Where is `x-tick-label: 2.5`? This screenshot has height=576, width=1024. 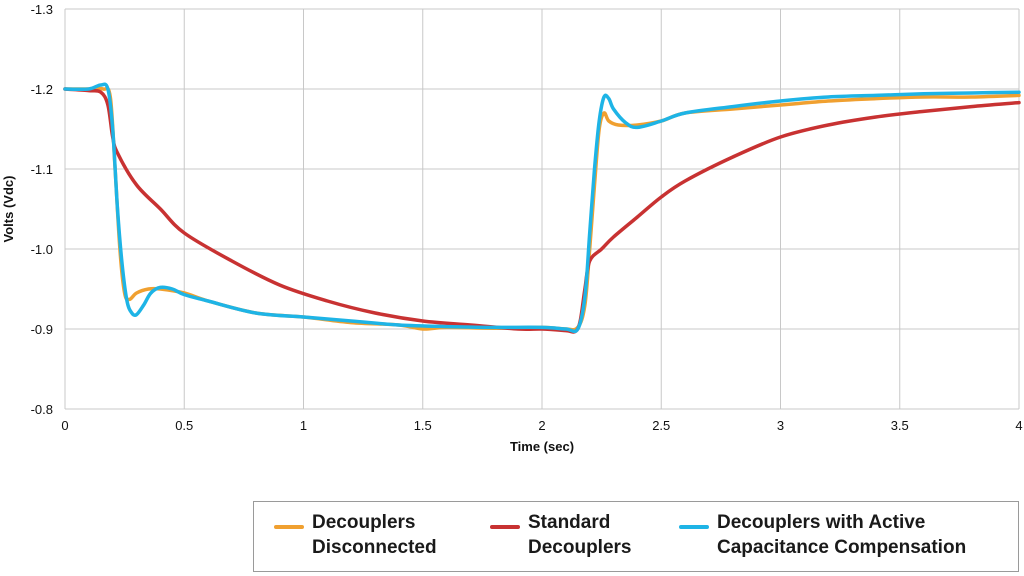 x-tick-label: 2.5 is located at coordinates (661, 425).